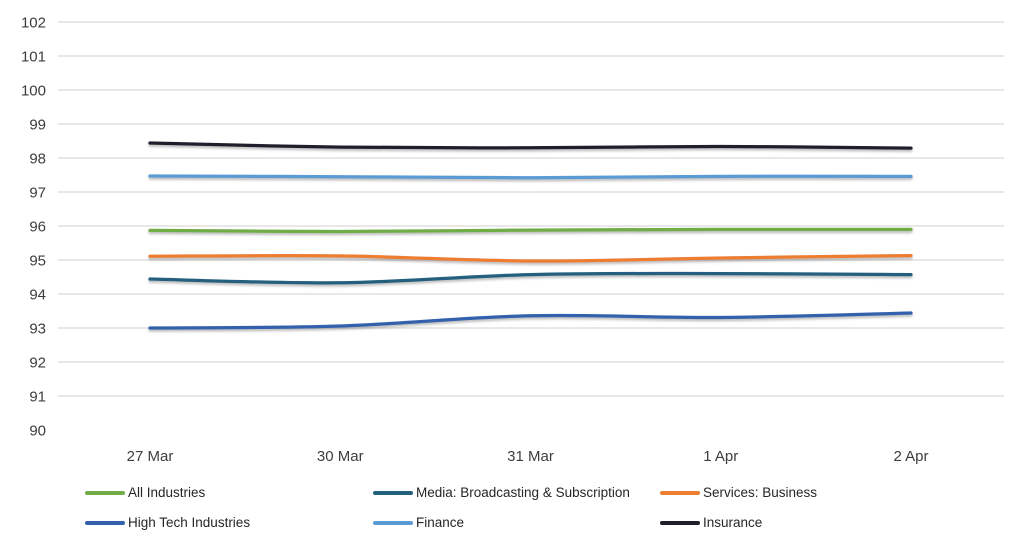 The height and width of the screenshot is (549, 1024). Describe the element at coordinates (530, 177) in the screenshot. I see `series-line-finance` at that location.